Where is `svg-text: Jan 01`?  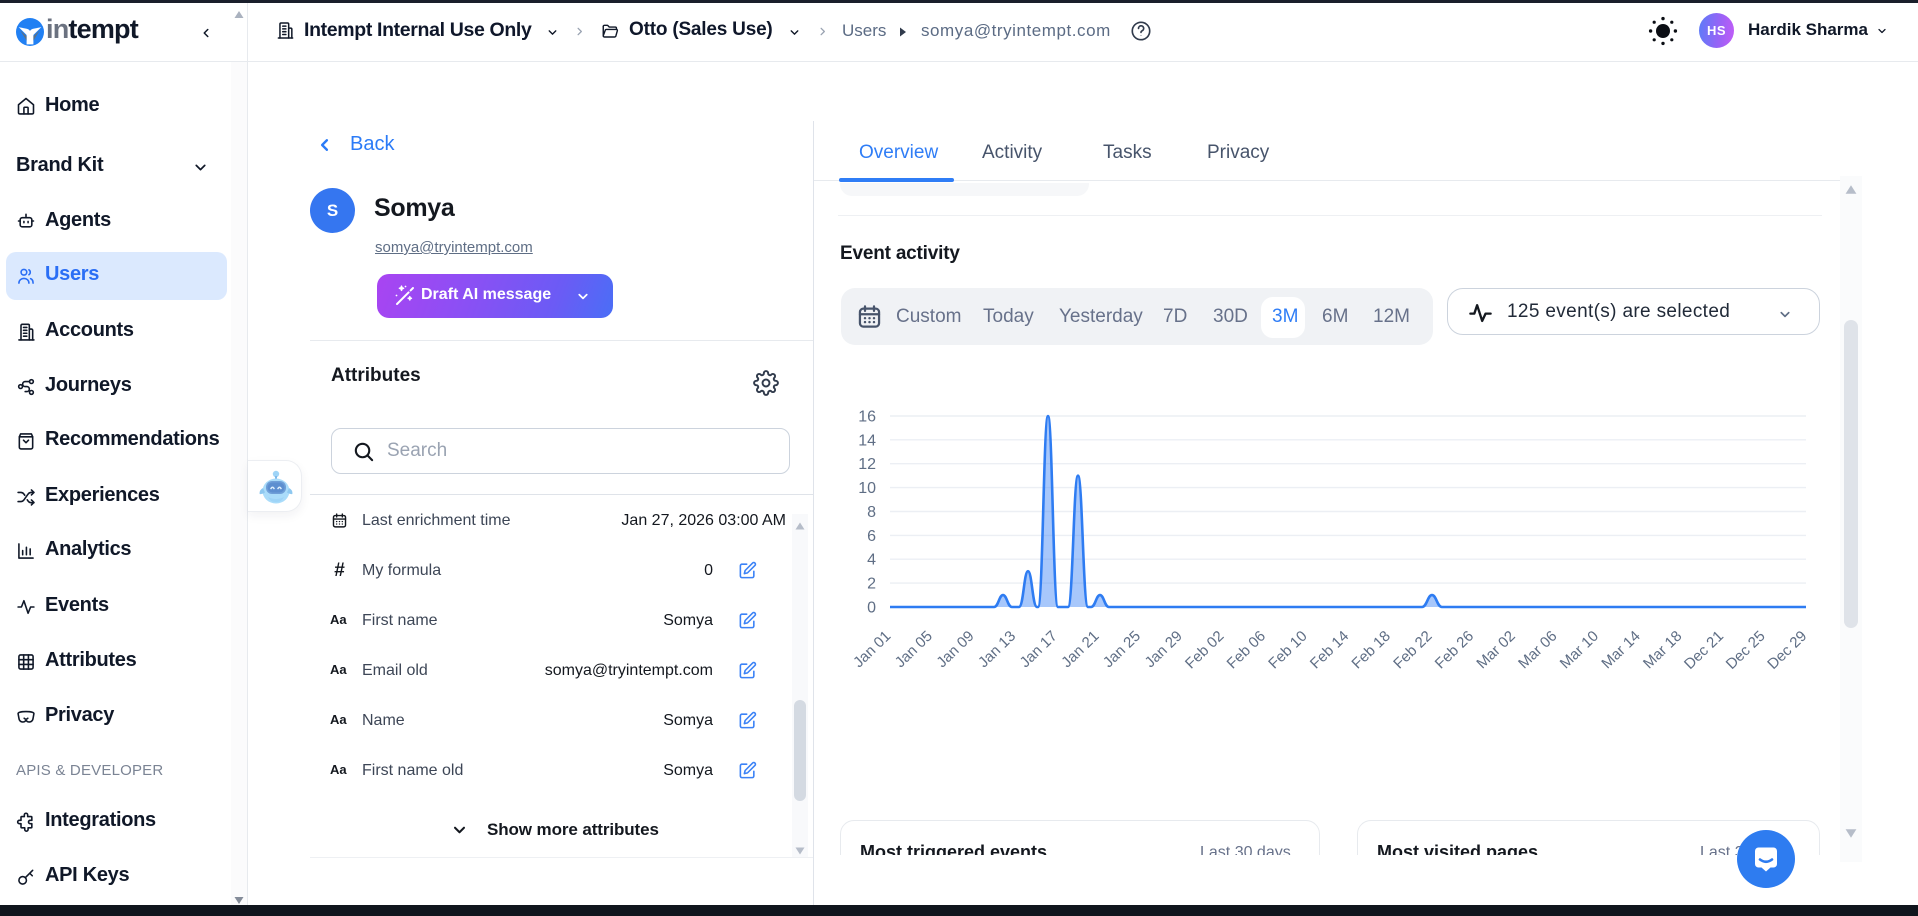
svg-text: Jan 01 is located at coordinates (872, 650).